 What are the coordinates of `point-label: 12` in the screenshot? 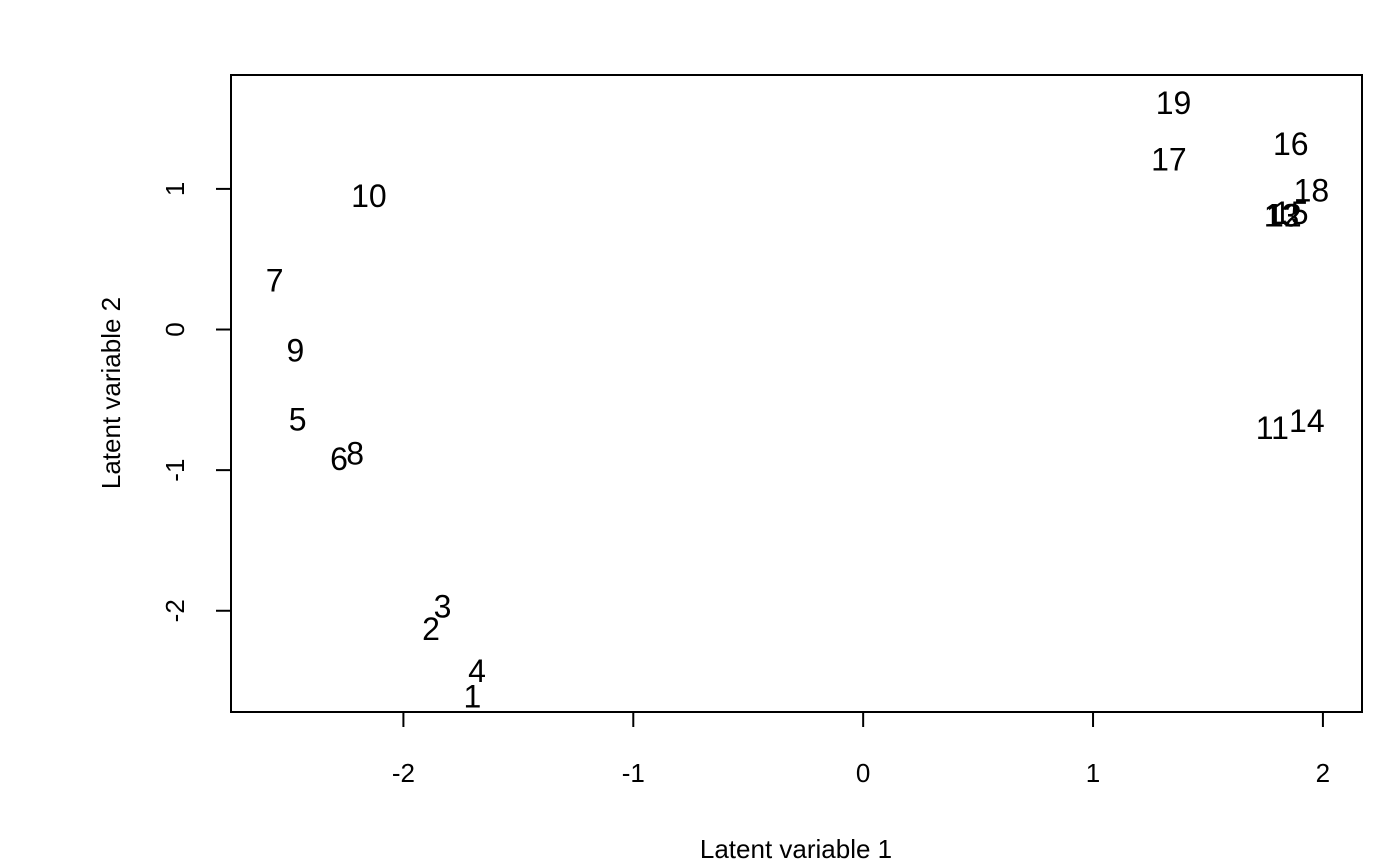 It's located at (1284, 216).